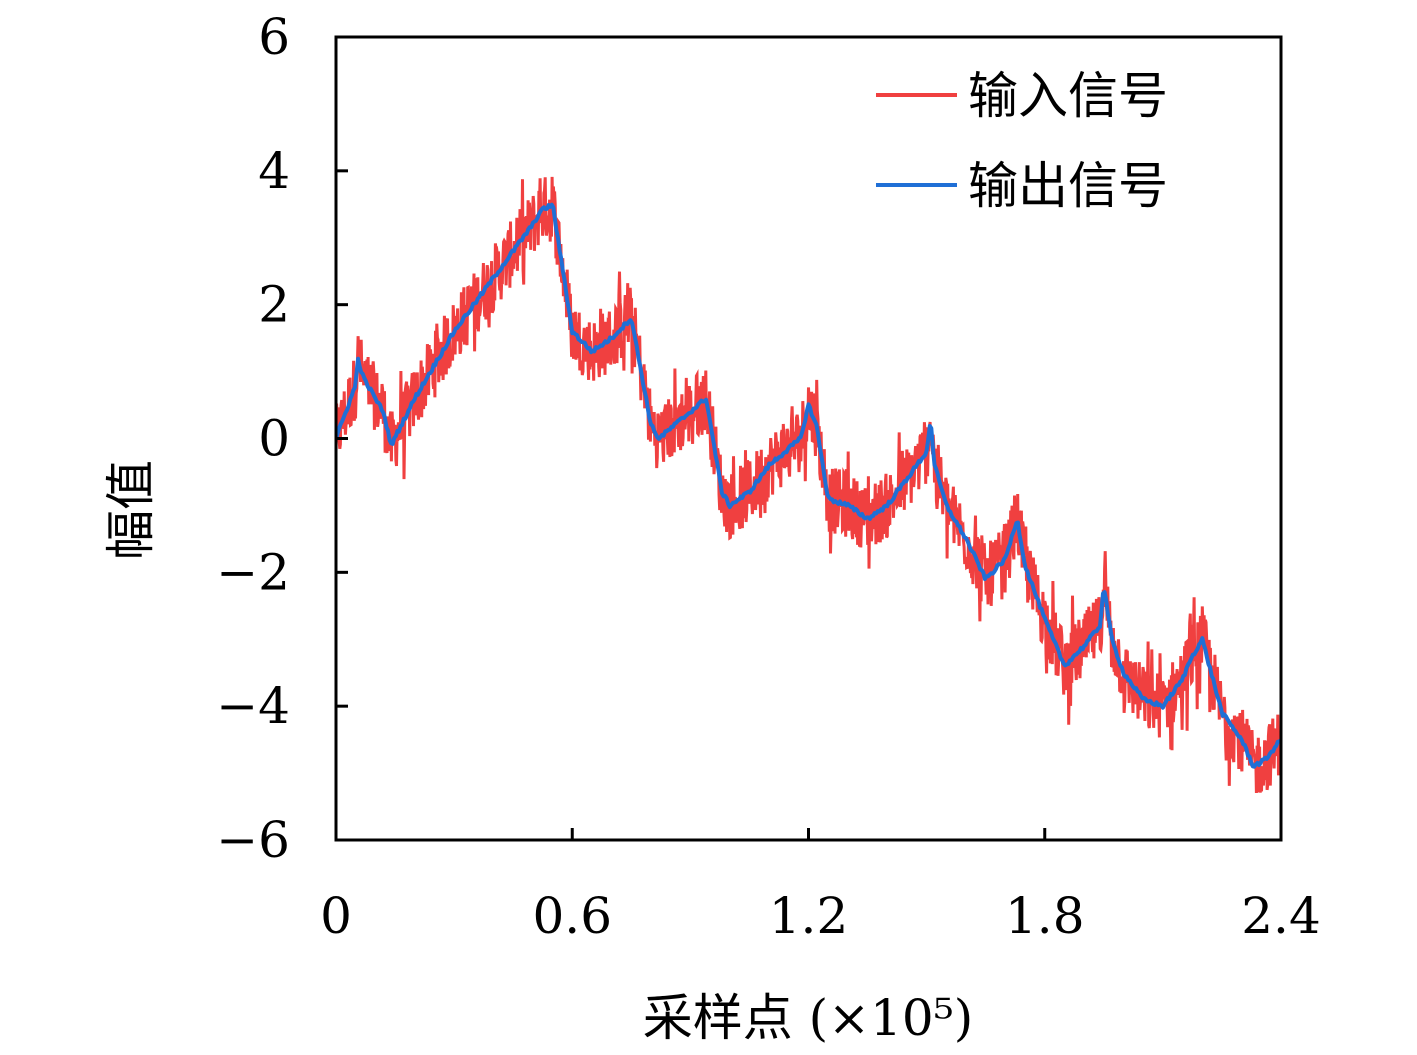  Describe the element at coordinates (809, 916) in the screenshot. I see `x-tick-label: 1.2` at that location.